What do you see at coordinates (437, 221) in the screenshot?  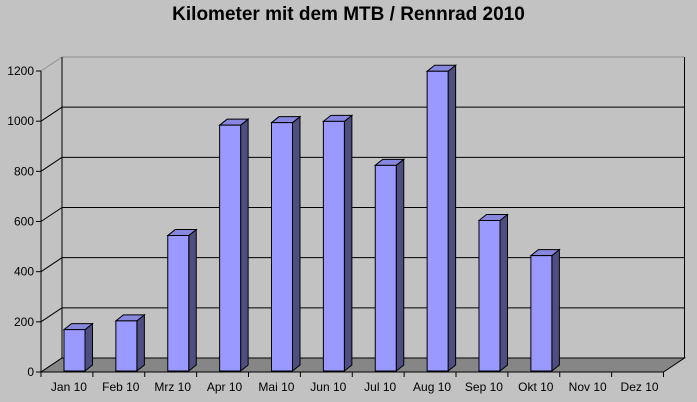 I see `bar-aug-10-front` at bounding box center [437, 221].